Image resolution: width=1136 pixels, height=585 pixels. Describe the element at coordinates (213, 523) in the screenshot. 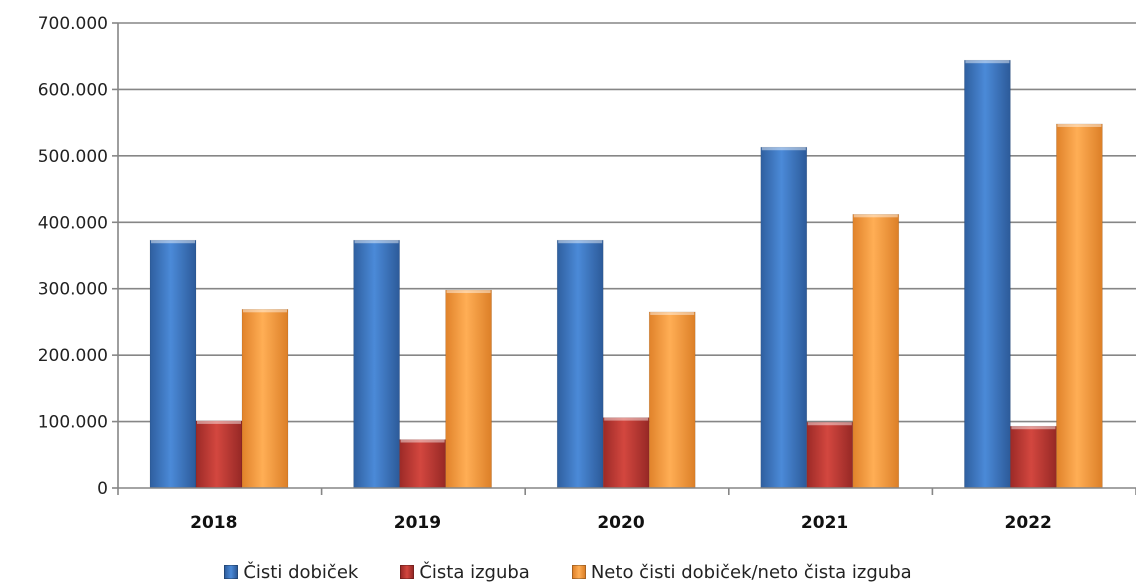

I see `x-tick-label: 2018` at that location.